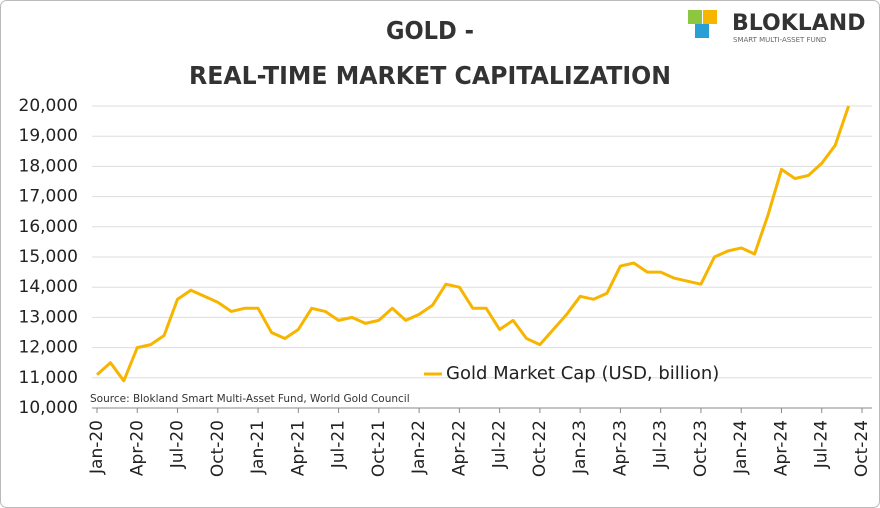  What do you see at coordinates (48, 378) in the screenshot?
I see `y-tick-label: 11,000` at bounding box center [48, 378].